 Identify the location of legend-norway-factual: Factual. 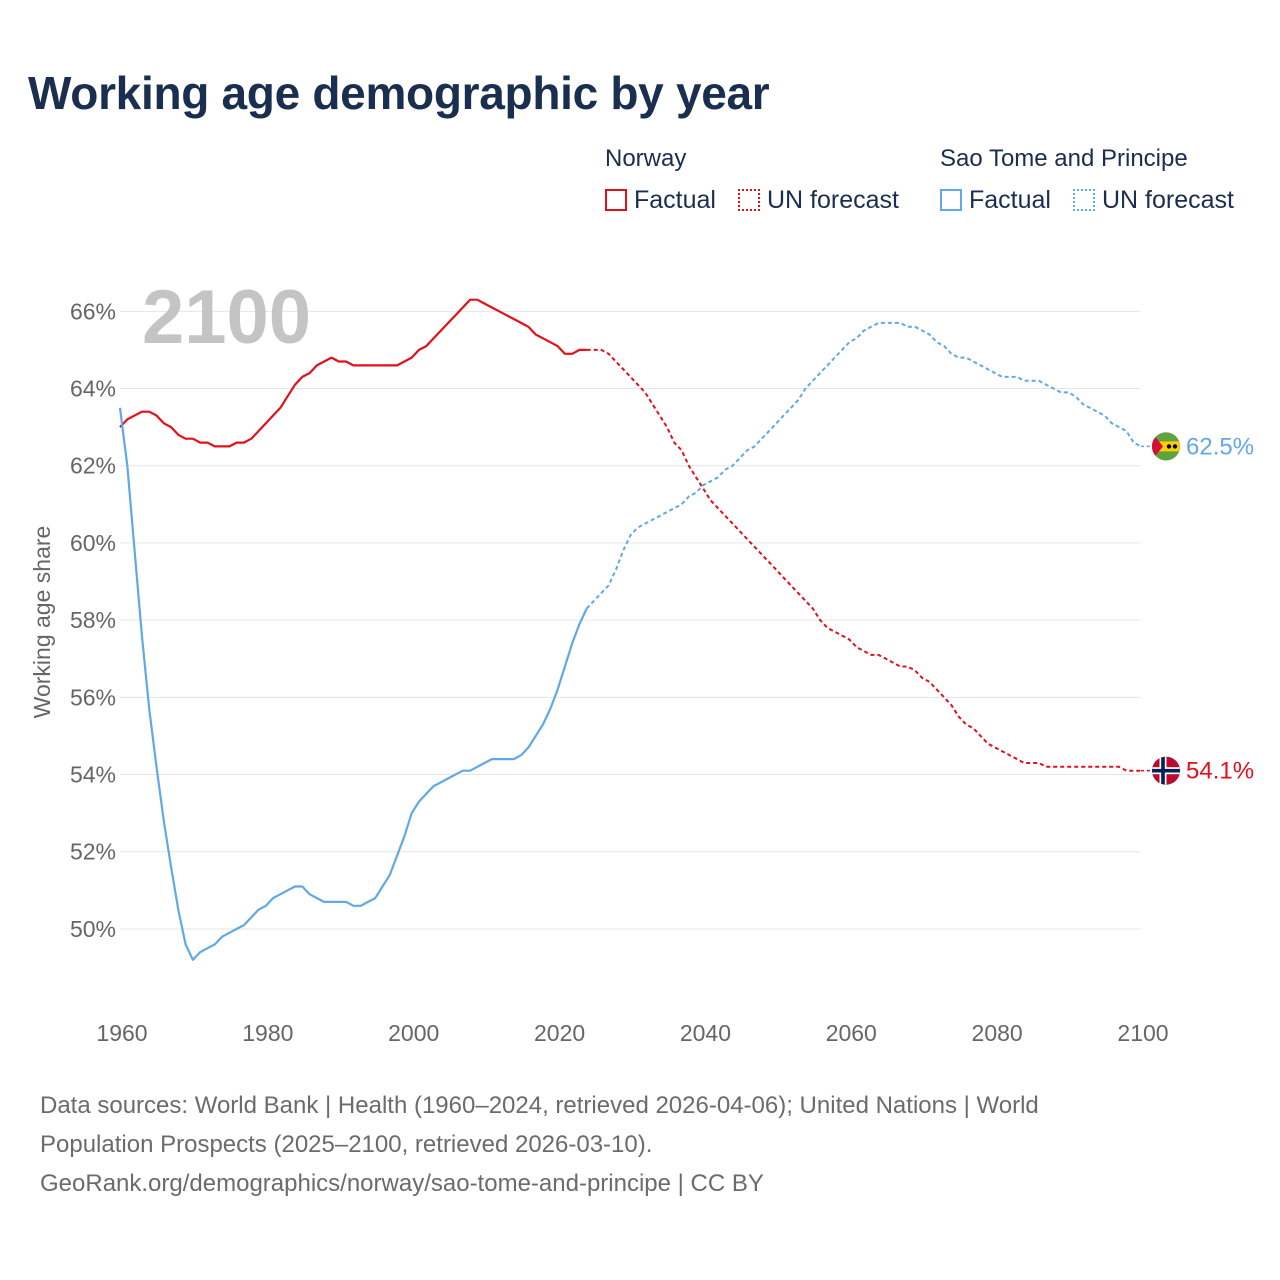
(660, 200).